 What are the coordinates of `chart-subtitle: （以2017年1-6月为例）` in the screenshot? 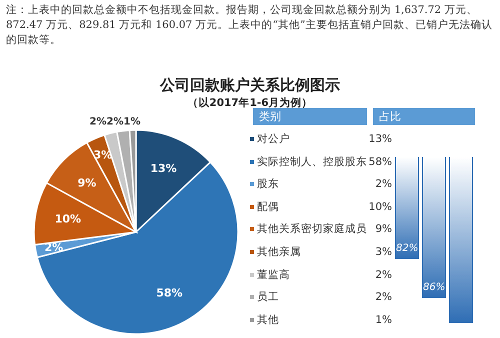 It's located at (250, 103).